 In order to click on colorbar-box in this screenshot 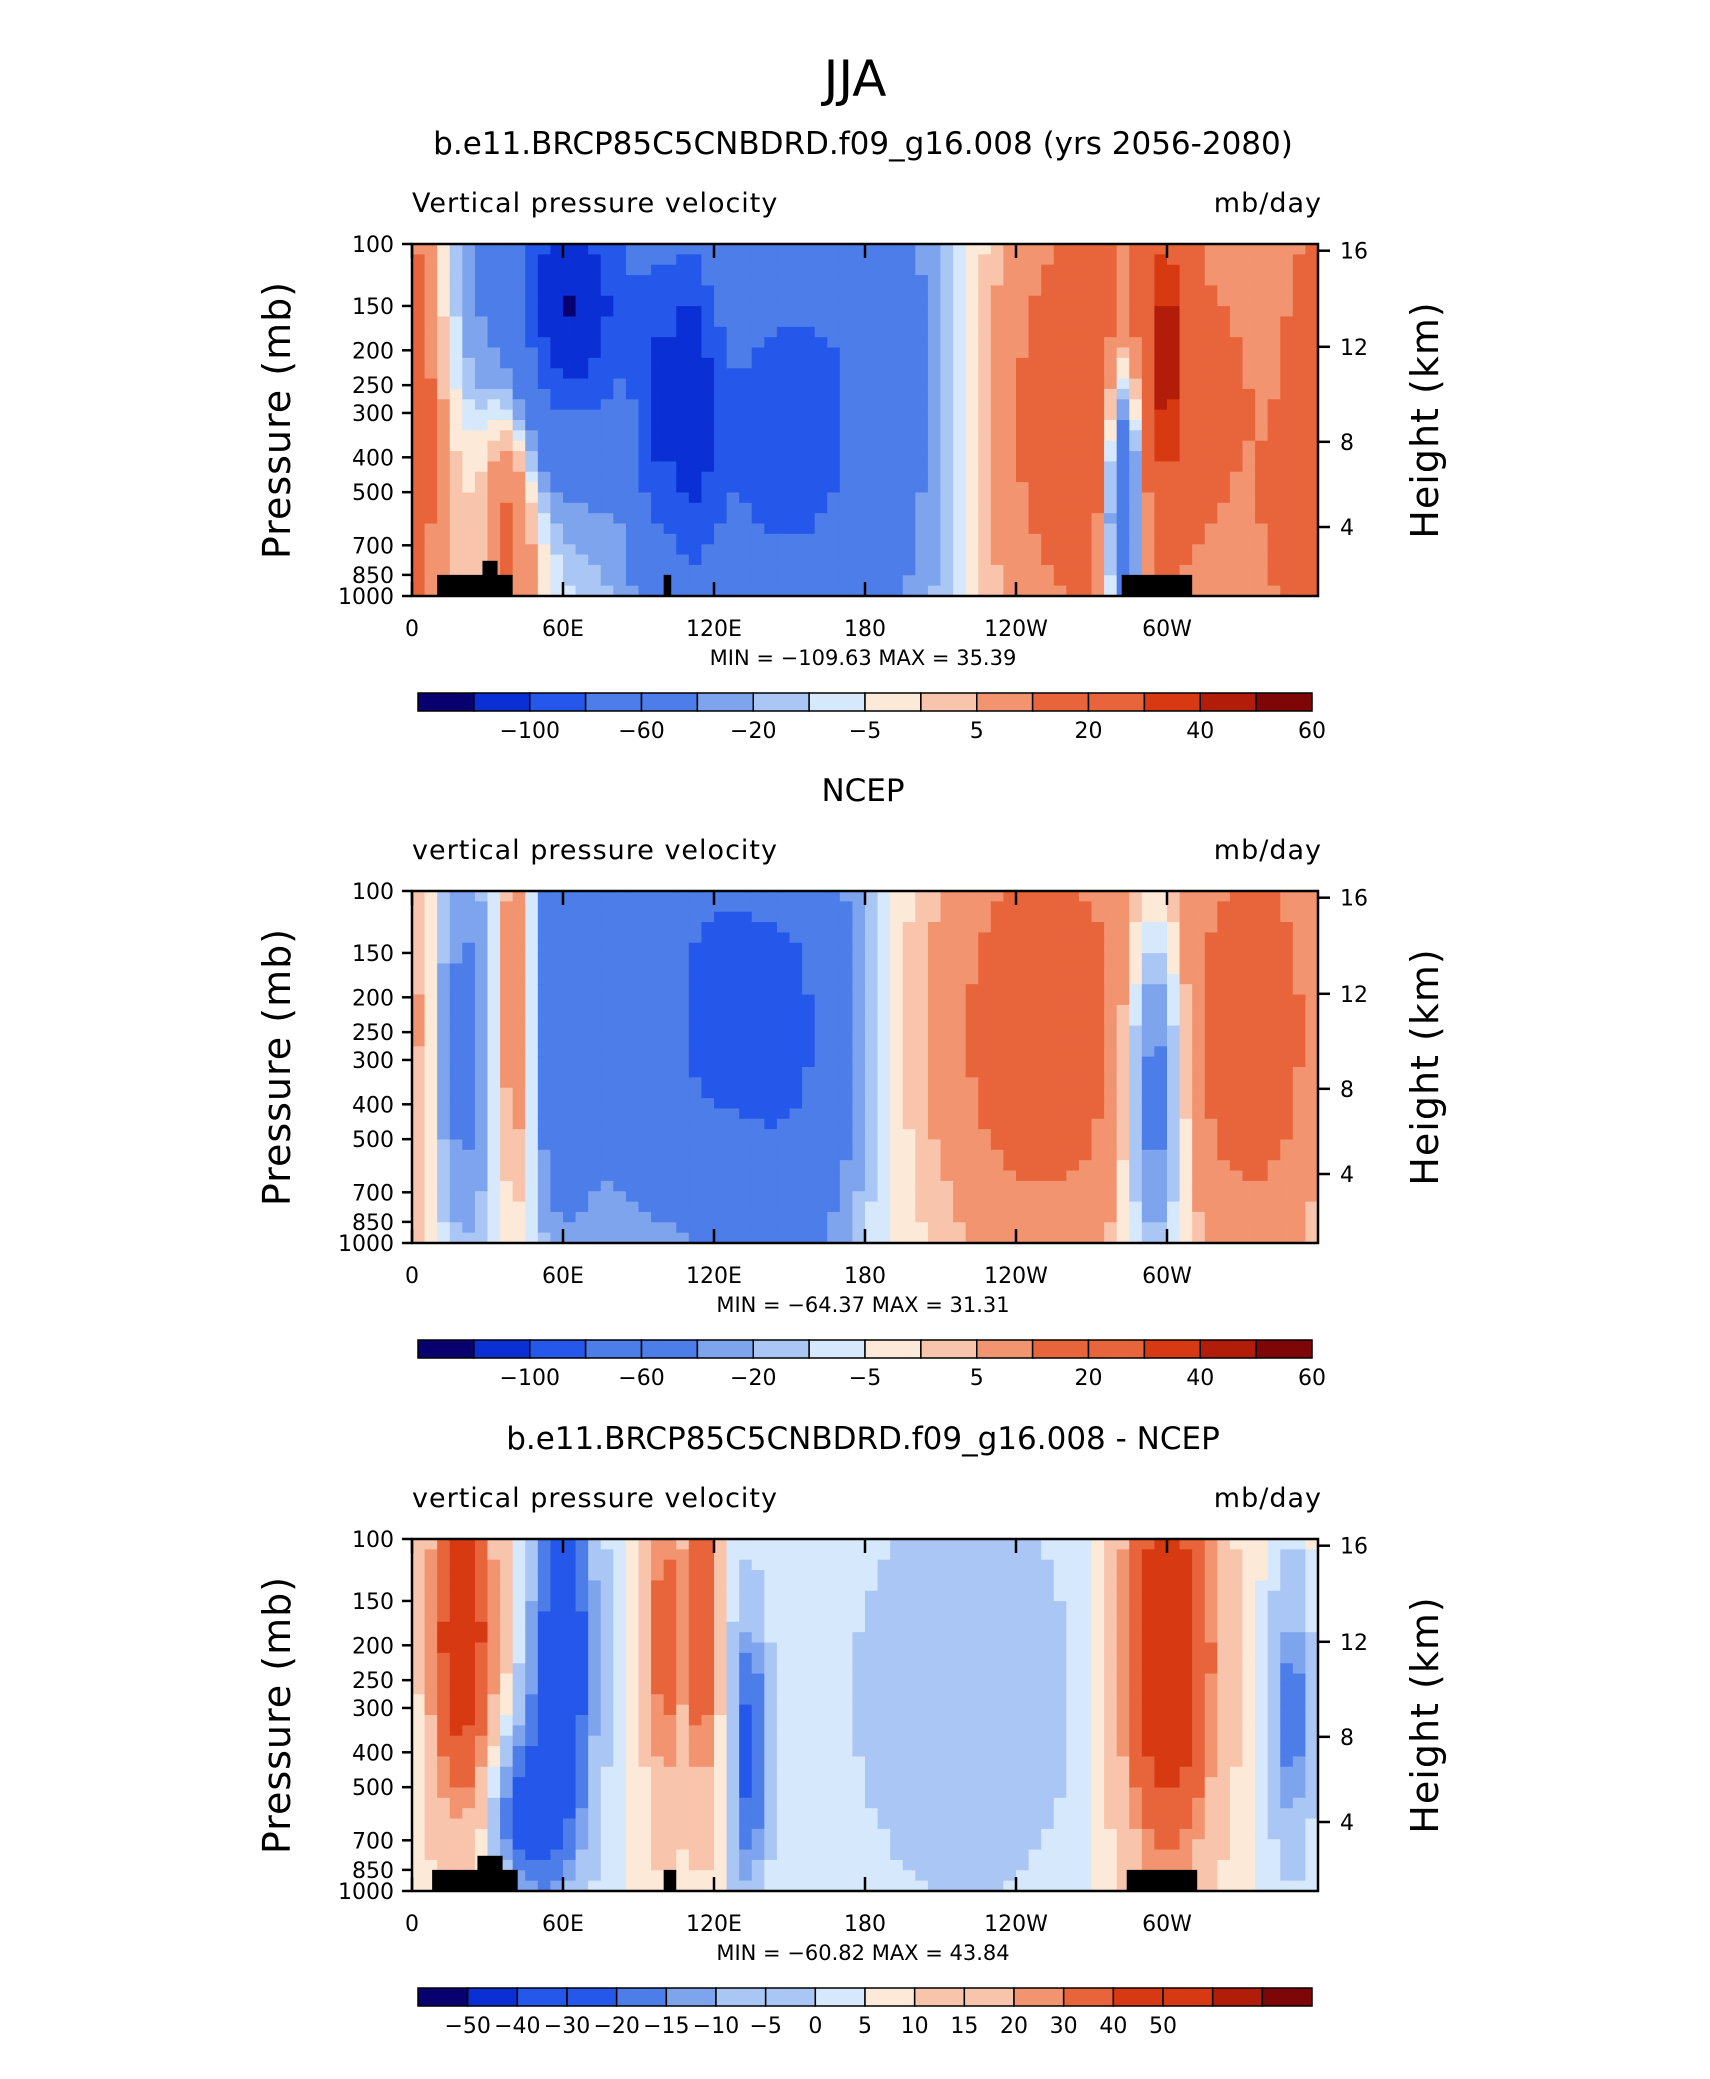, I will do `click(446, 702)`.